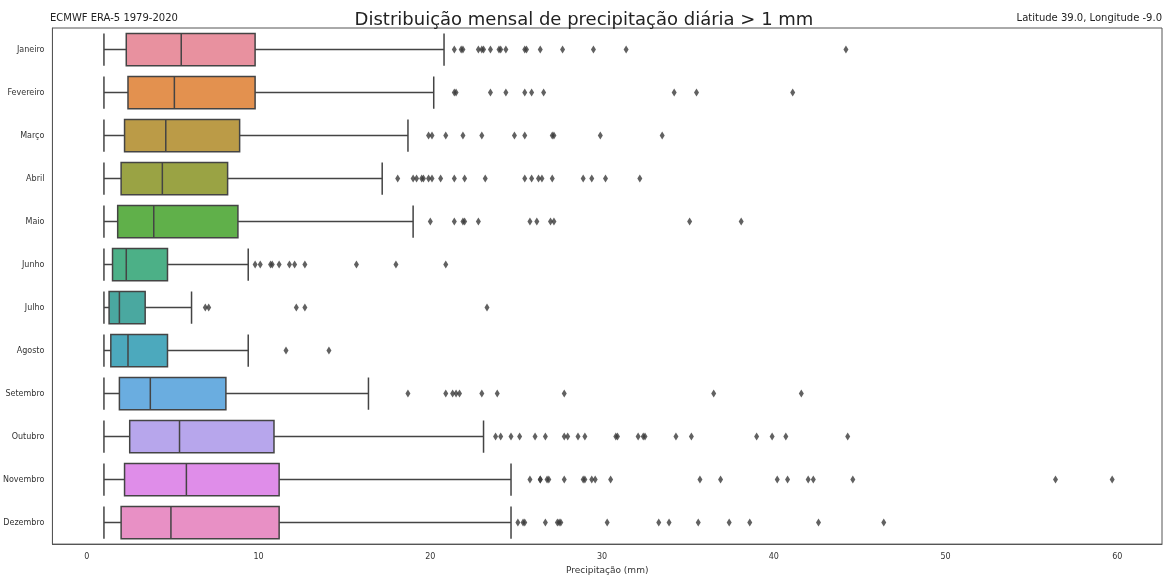 The width and height of the screenshot is (1168, 579). I want to click on x-tick-label: 30, so click(602, 556).